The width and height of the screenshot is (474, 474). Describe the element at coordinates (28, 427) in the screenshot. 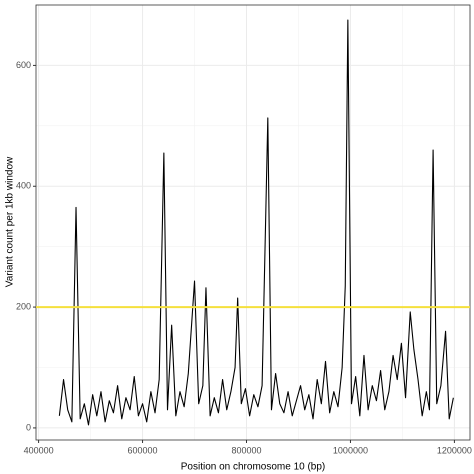

I see `y-tick-label: 0` at that location.